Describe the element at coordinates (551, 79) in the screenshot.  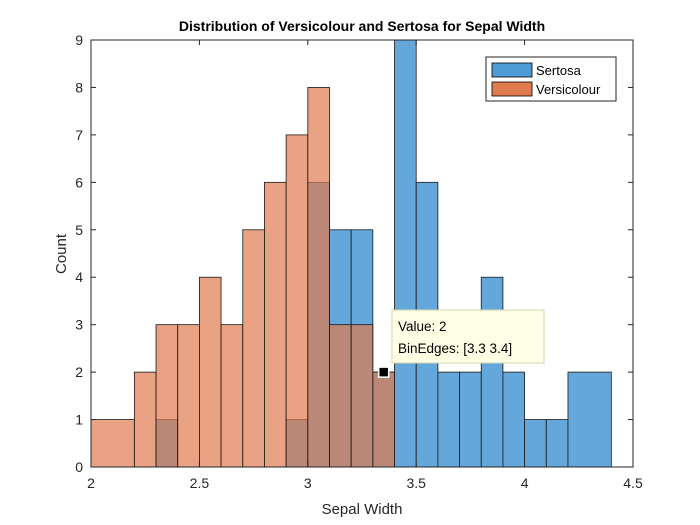
I see `legend: Sertosa Versicolour` at that location.